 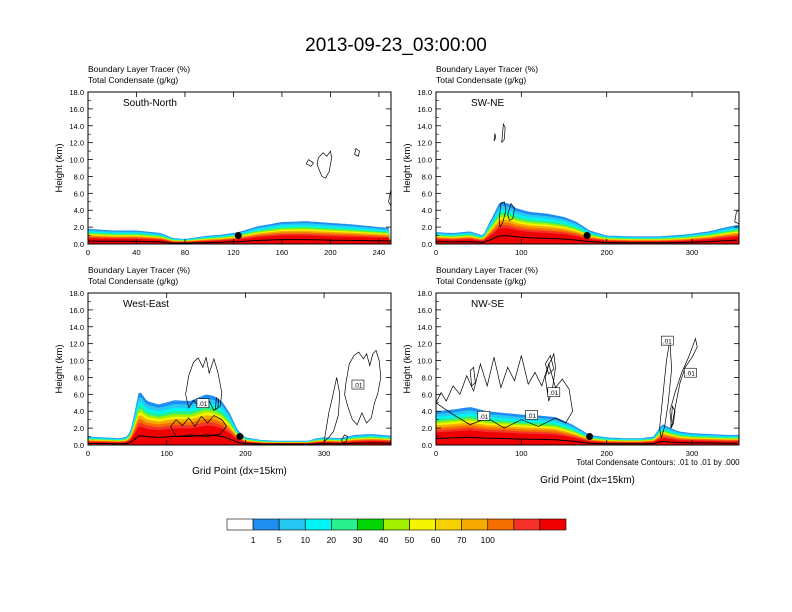 I want to click on panel-title: South-North, so click(x=150, y=103).